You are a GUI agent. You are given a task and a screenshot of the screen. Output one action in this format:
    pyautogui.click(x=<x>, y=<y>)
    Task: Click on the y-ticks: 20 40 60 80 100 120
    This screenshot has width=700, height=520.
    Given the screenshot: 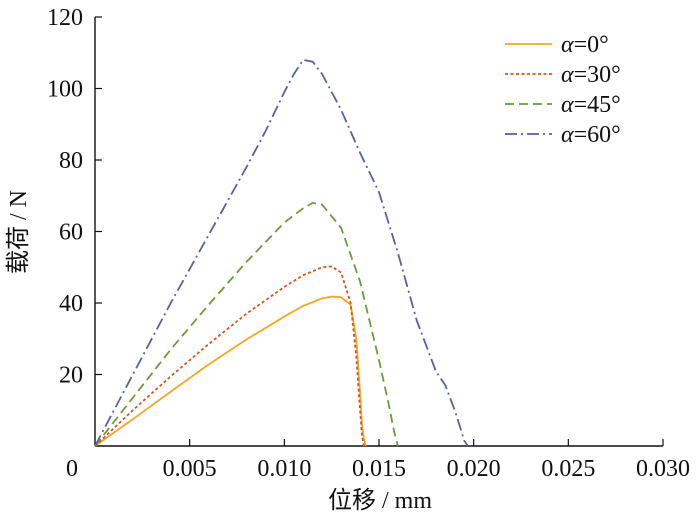 What is the action you would take?
    pyautogui.click(x=74, y=197)
    